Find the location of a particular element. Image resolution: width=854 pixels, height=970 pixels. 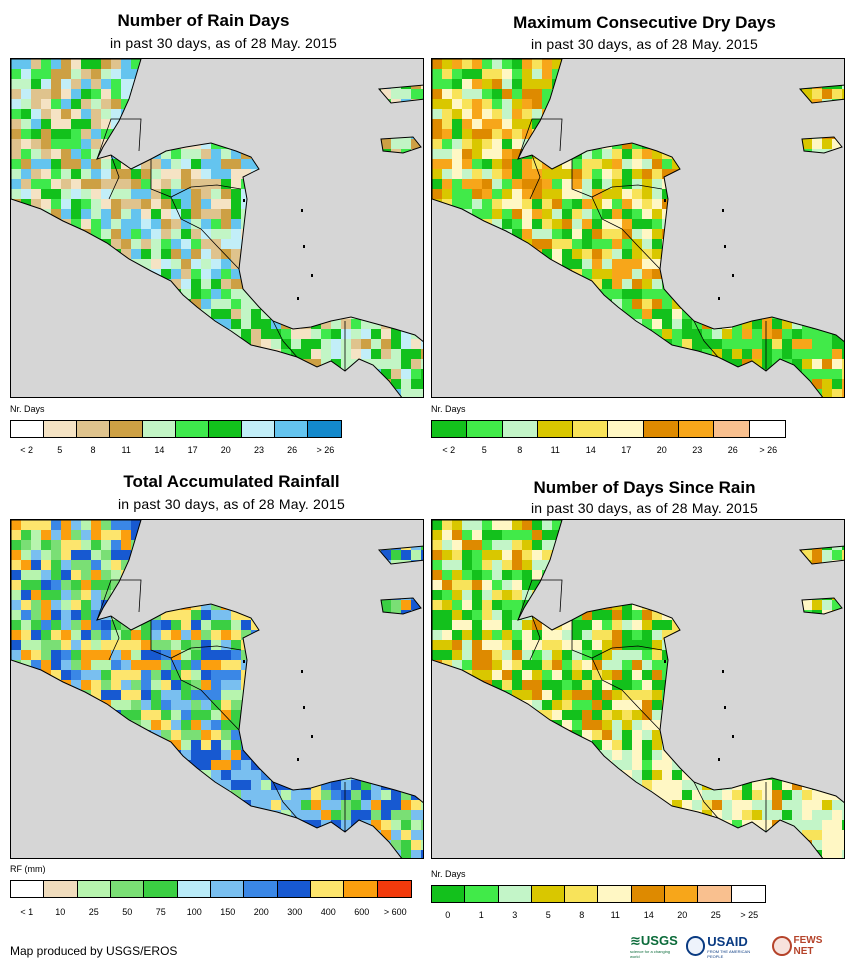

legend-label: RF (mm) is located at coordinates (28, 869).